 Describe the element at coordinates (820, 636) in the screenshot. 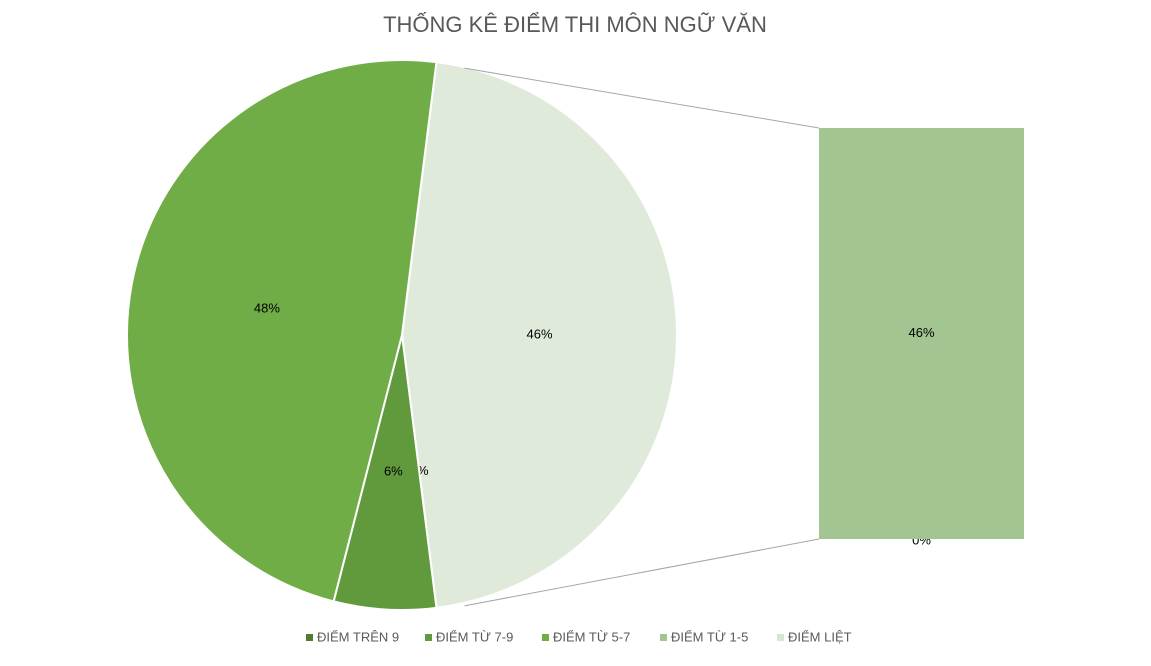

I see `legend-label: ĐIỂM LIỆT` at that location.